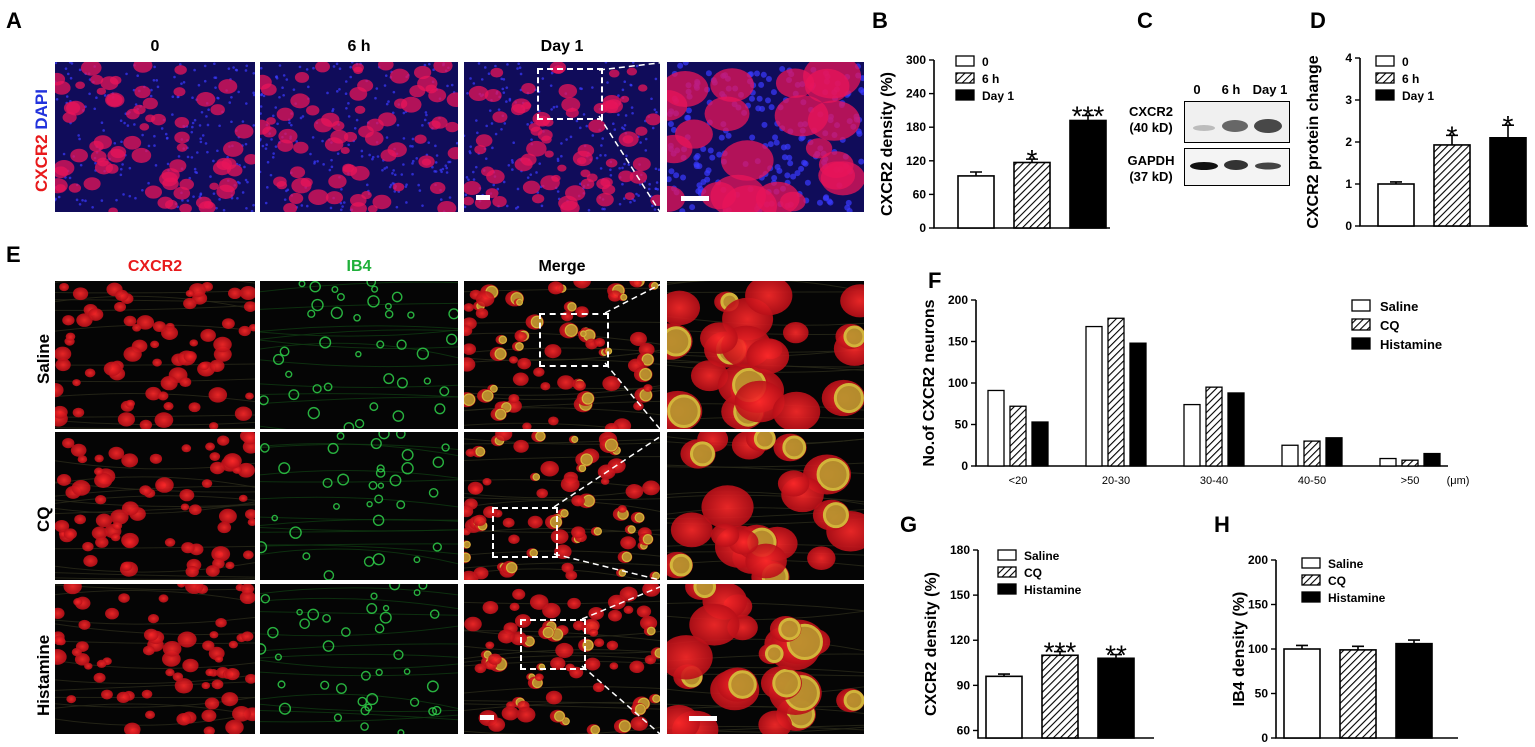 This screenshot has width=1535, height=747. What do you see at coordinates (574, 340) in the screenshot?
I see `inset-box` at bounding box center [574, 340].